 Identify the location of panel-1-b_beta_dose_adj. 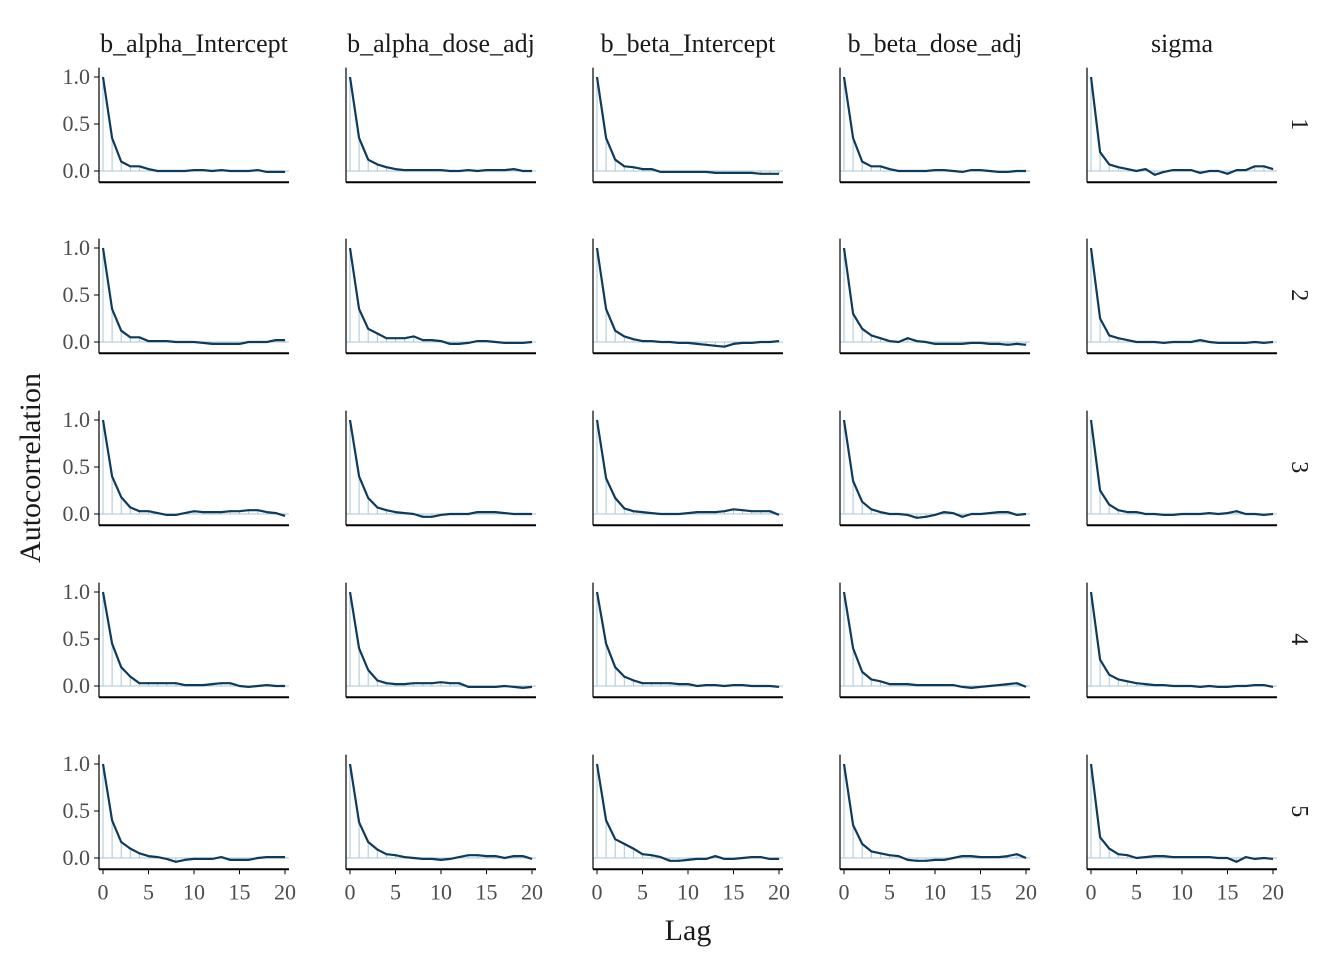
(934, 125).